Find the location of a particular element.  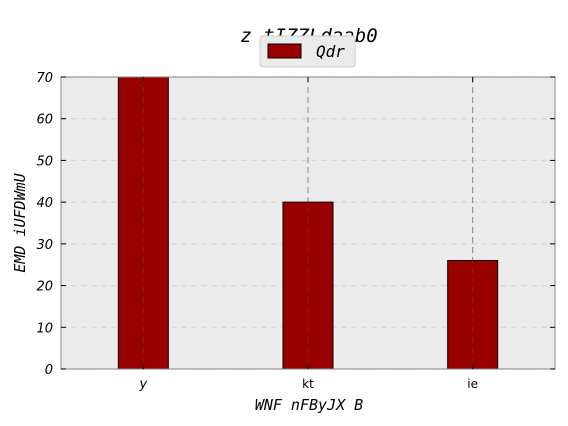

legend-label: Qdr is located at coordinates (330, 51).